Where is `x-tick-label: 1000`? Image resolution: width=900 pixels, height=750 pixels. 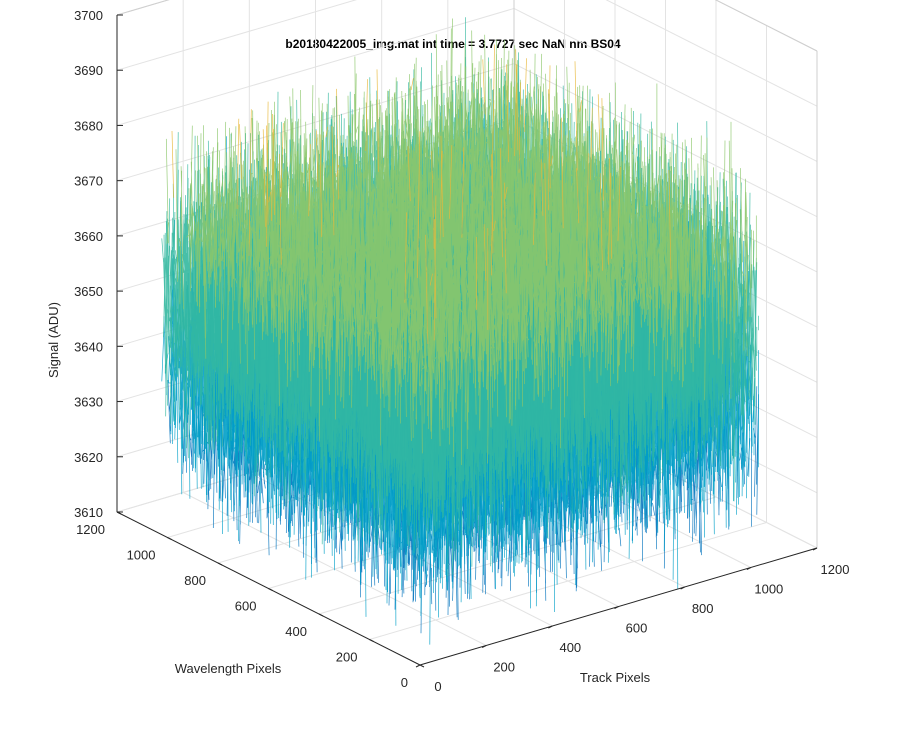
x-tick-label: 1000 is located at coordinates (768, 589).